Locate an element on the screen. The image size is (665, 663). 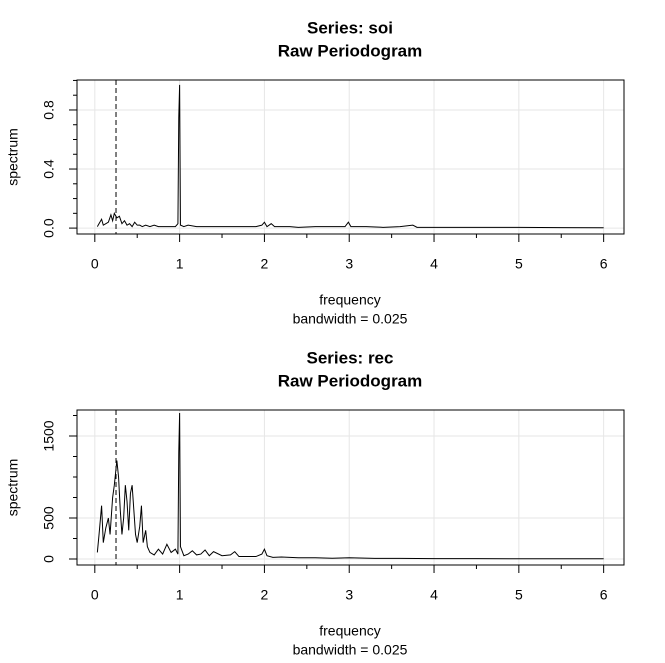
y-tick-label: 0.8 is located at coordinates (49, 110).